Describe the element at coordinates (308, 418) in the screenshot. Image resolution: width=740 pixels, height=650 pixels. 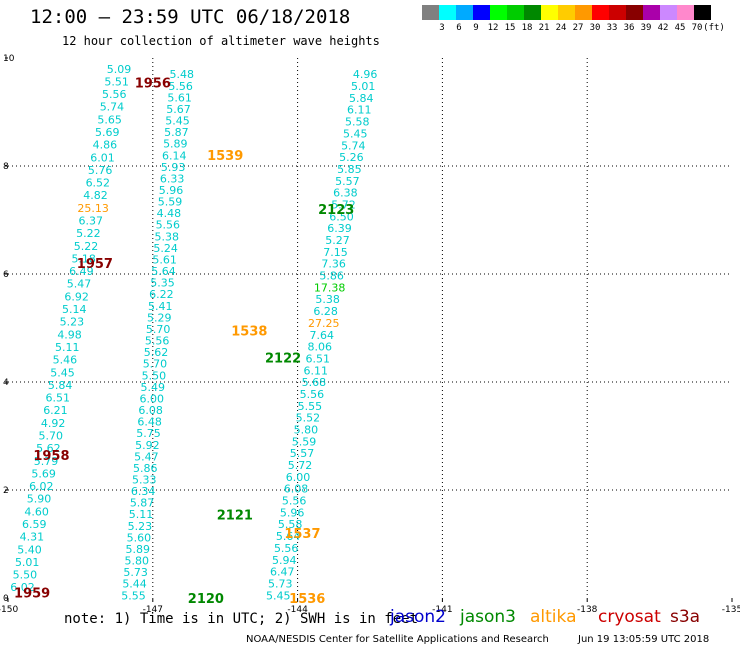
I see `wave-height-value: 5.52` at that location.